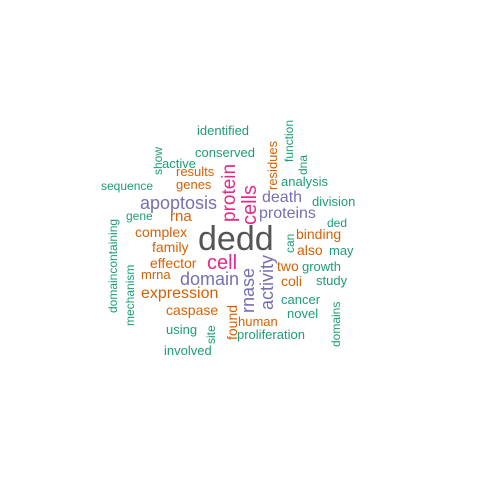 The image size is (480, 480). What do you see at coordinates (179, 203) in the screenshot?
I see `word-apoptosis: apoptosis` at bounding box center [179, 203].